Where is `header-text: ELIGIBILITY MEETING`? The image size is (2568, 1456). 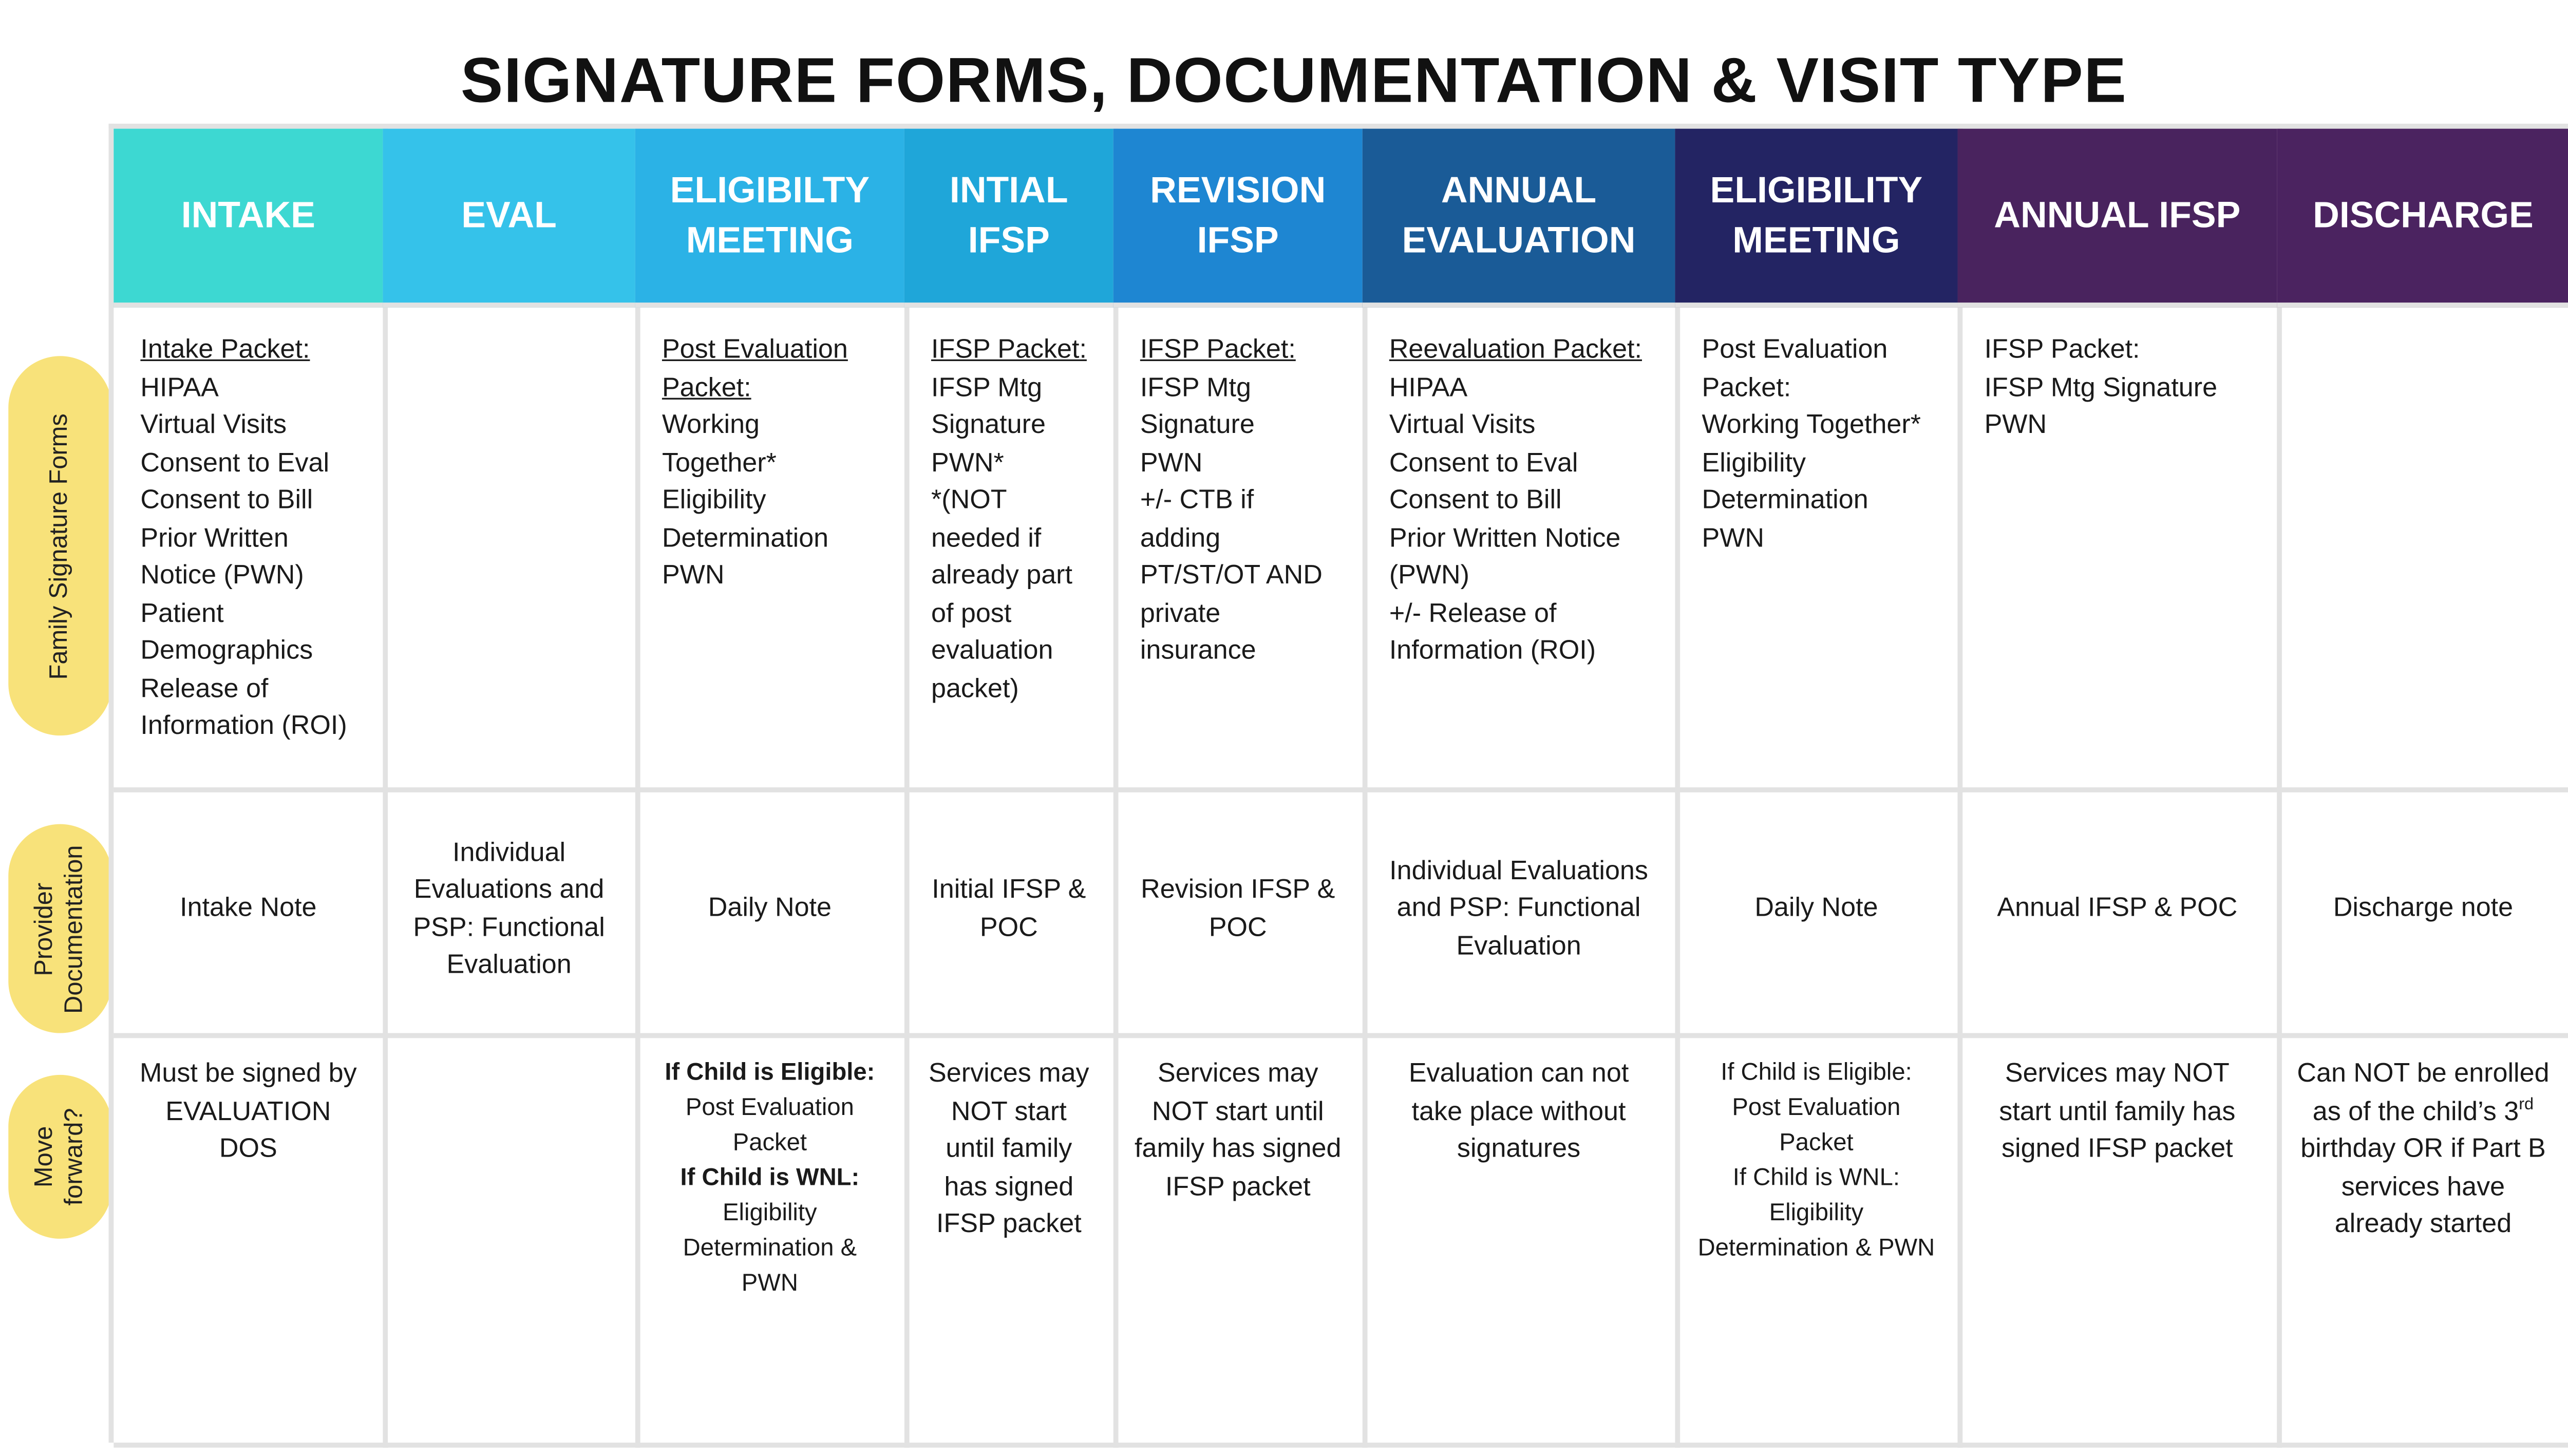
header-text: ELIGIBILITY MEETING is located at coordinates (1816, 215).